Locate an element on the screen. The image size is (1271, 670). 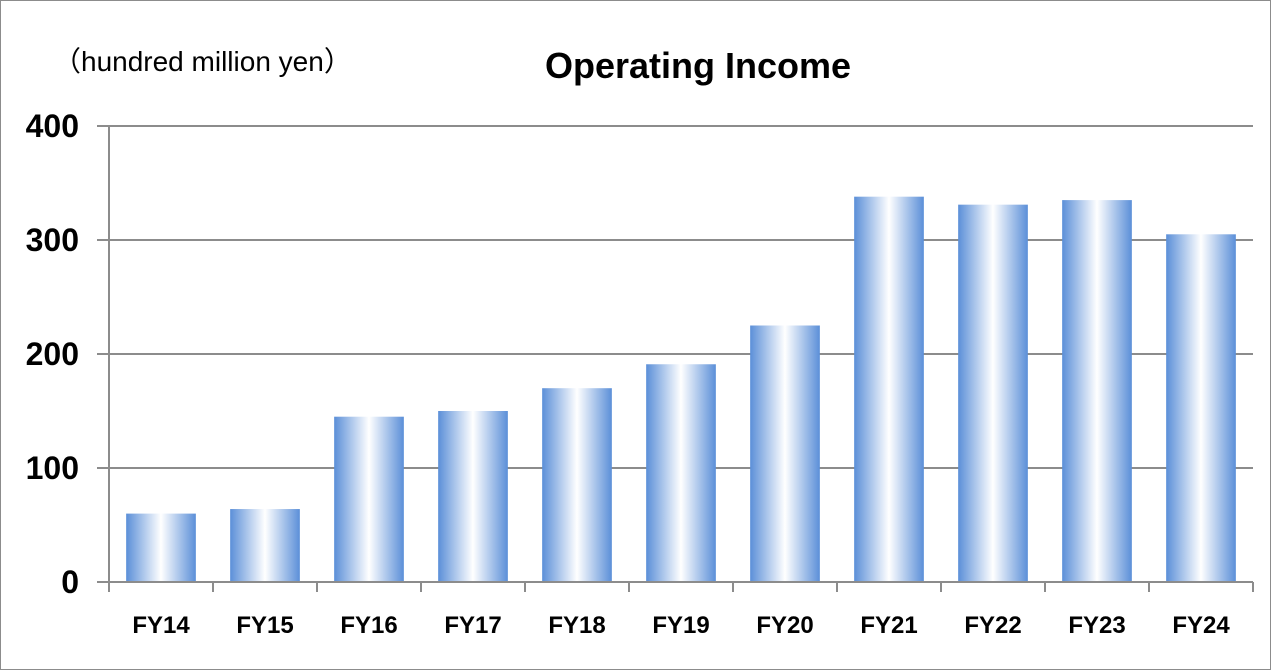
y-tick-label: 300 is located at coordinates (52, 240).